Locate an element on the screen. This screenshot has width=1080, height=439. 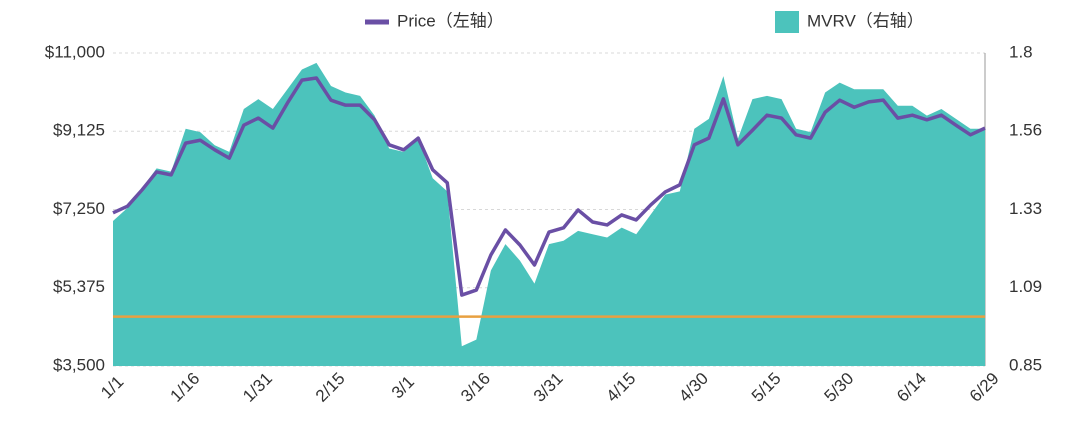
x-tick-label: 1/16 is located at coordinates (185, 387).